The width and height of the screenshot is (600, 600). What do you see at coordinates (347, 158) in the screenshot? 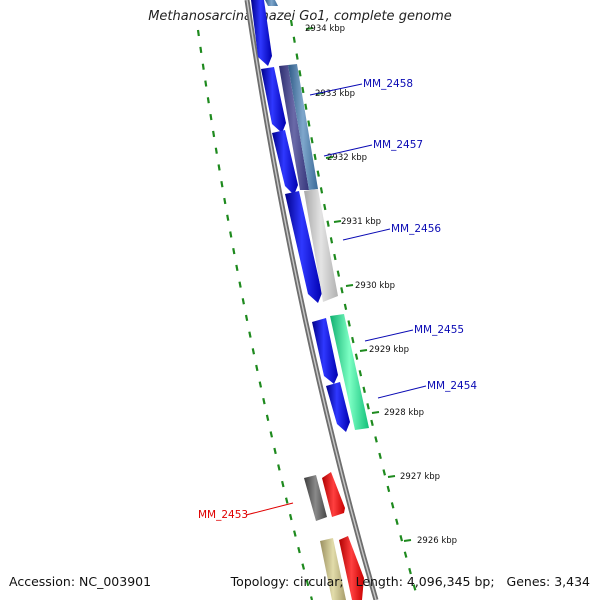
I see `tick-label-2932: 2932 kbp` at bounding box center [347, 158].